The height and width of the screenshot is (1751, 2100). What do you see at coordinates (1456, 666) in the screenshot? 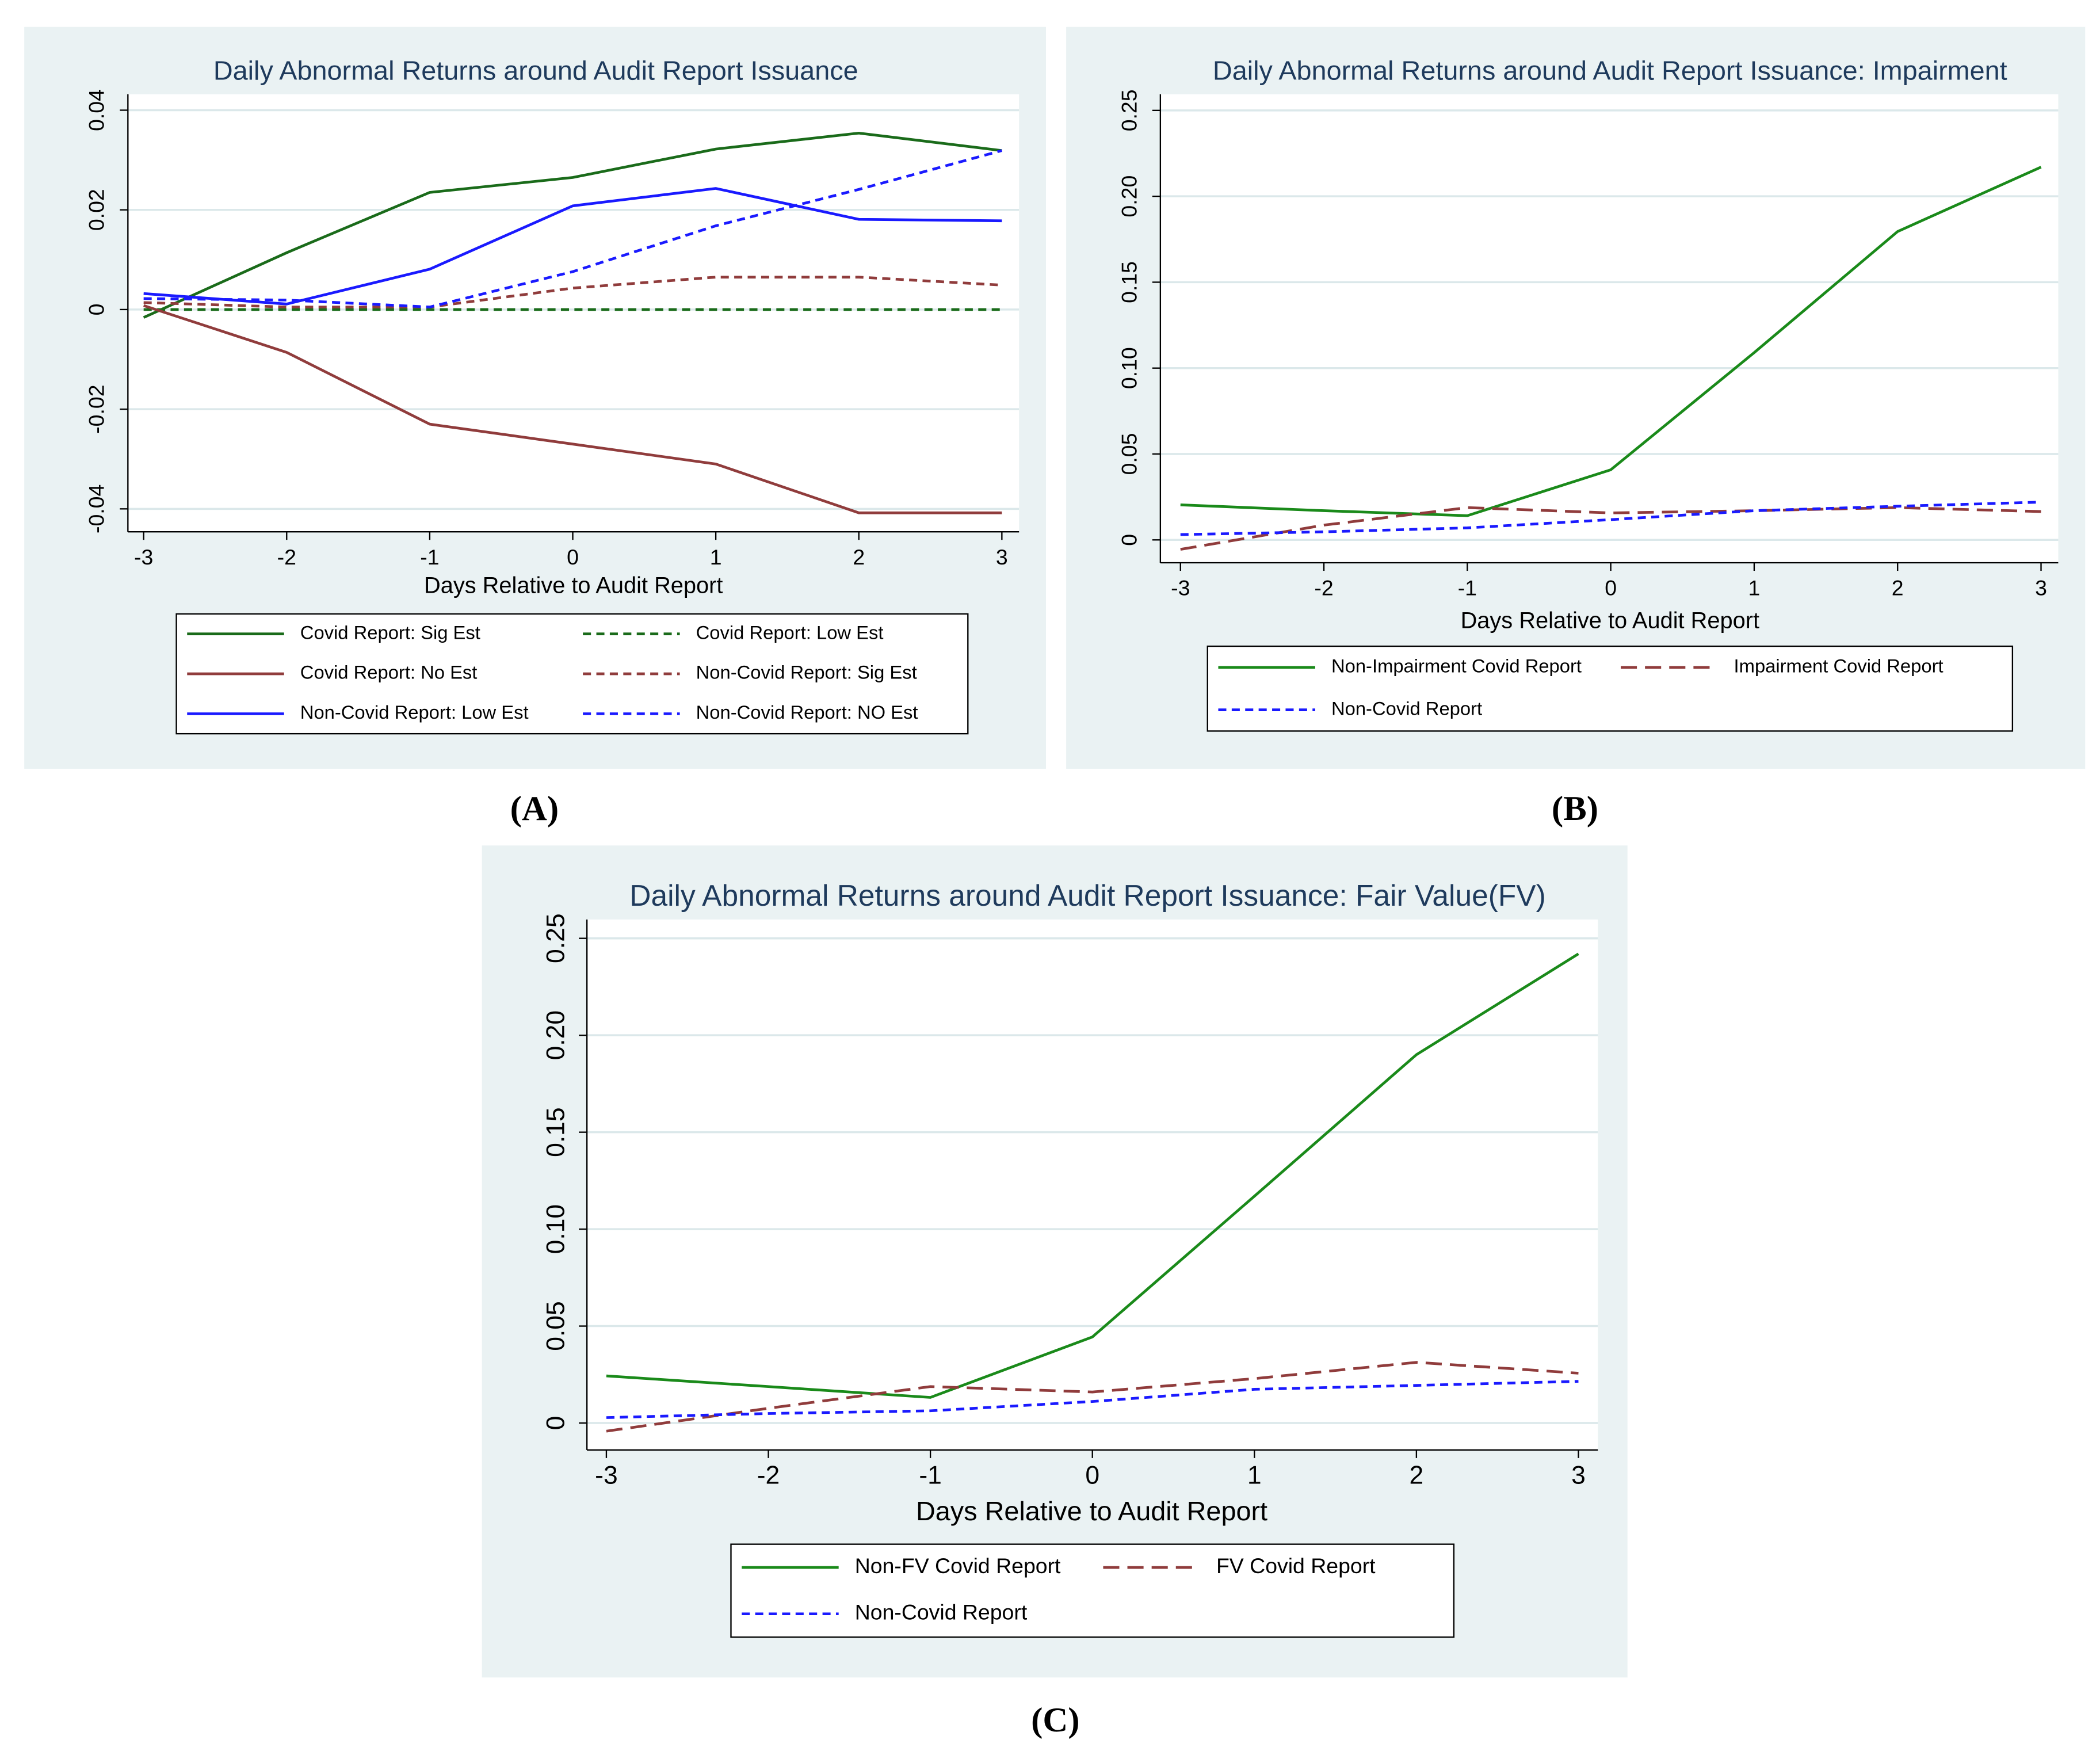
I see `legend-label: Non-Impairment Covid Report` at bounding box center [1456, 666].